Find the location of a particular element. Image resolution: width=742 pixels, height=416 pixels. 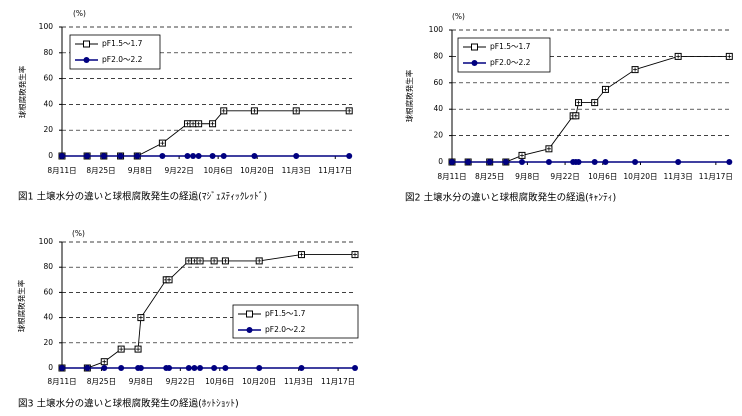

x-tick-label: 9月22日 is located at coordinates (178, 170).